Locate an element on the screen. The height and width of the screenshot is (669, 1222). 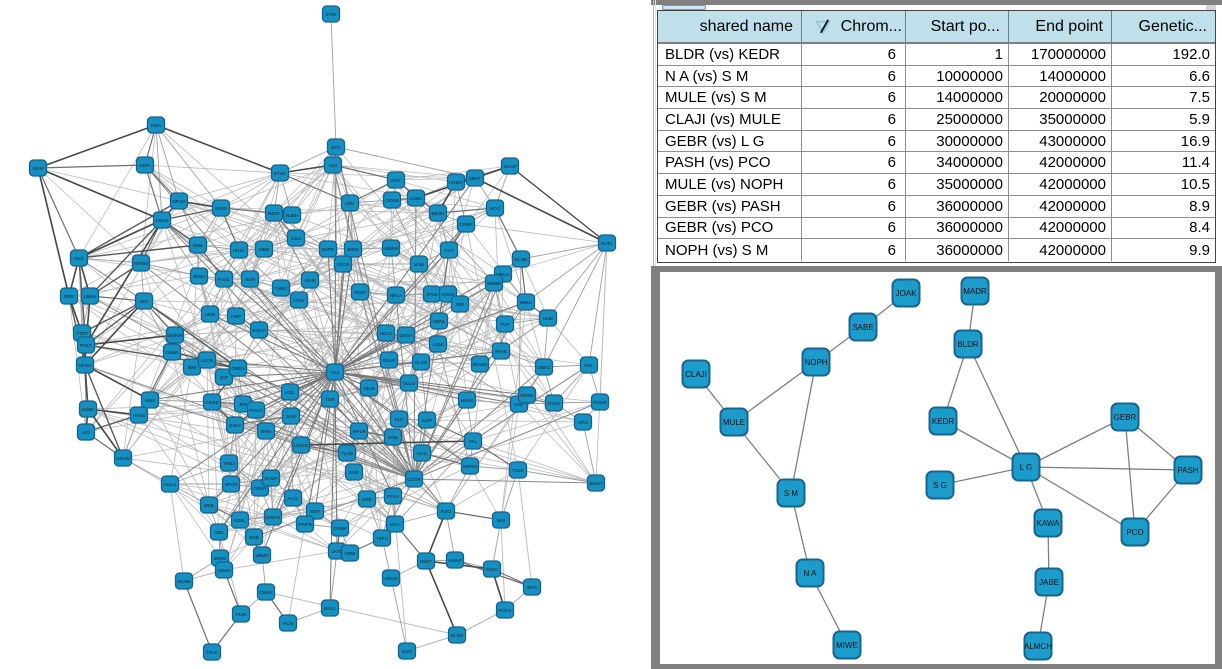
svg-text: EOCP is located at coordinates (258, 330).